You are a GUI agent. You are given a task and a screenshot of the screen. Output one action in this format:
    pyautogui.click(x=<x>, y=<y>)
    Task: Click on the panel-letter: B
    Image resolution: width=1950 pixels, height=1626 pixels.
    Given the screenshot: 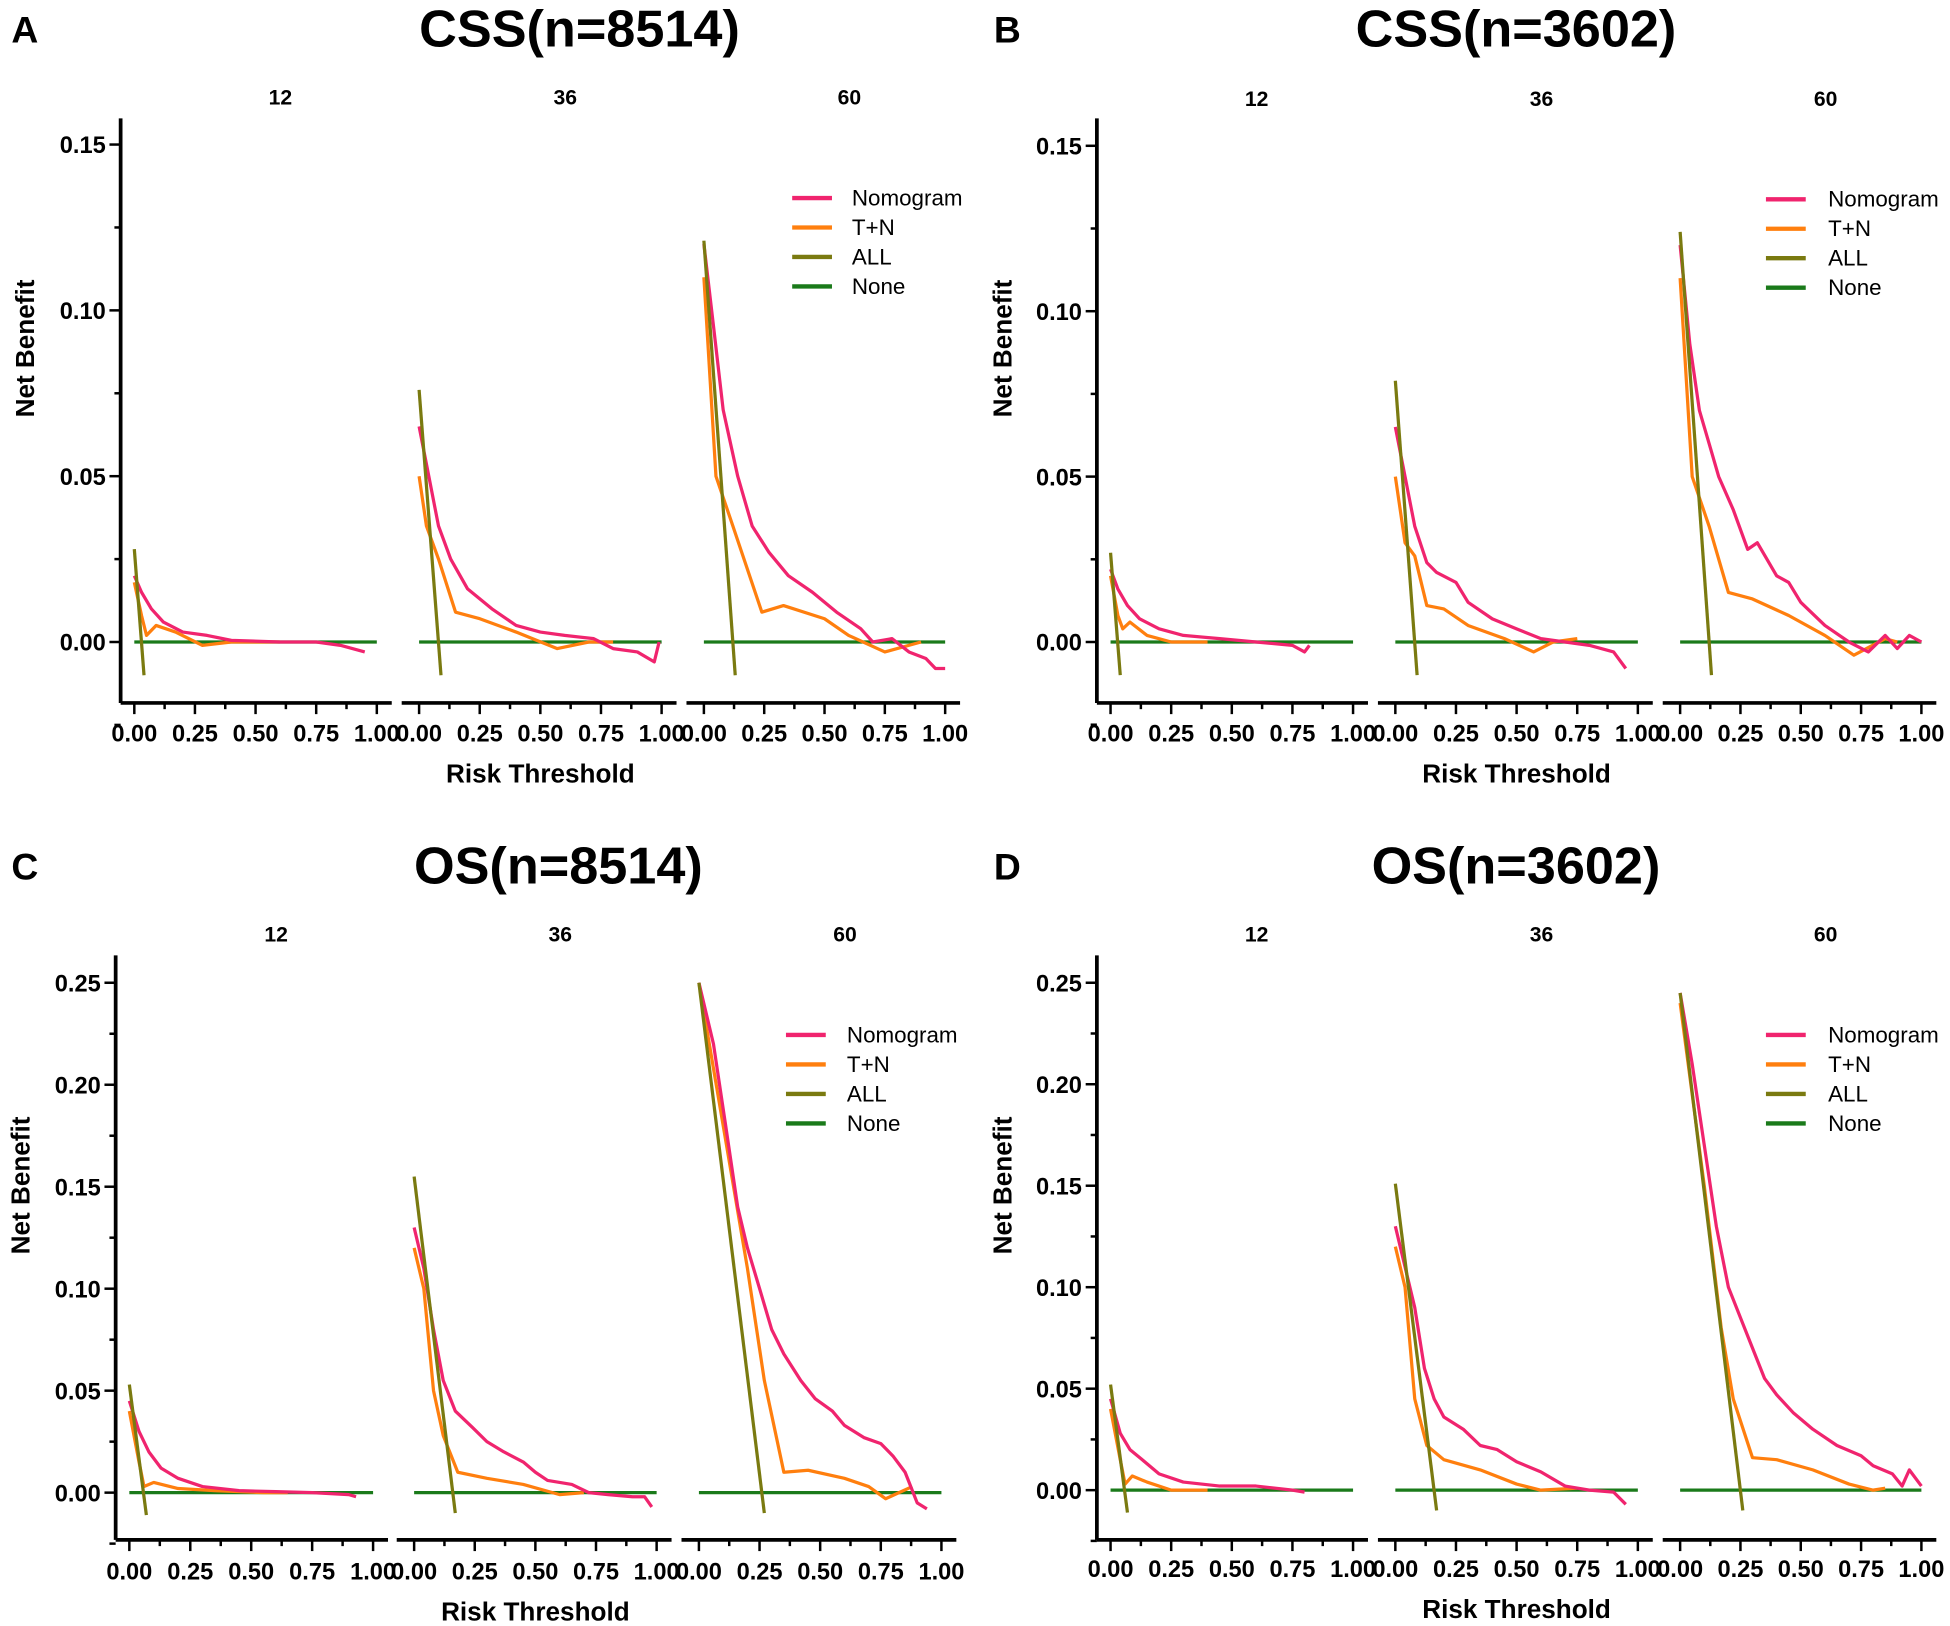 What is the action you would take?
    pyautogui.click(x=1007, y=30)
    